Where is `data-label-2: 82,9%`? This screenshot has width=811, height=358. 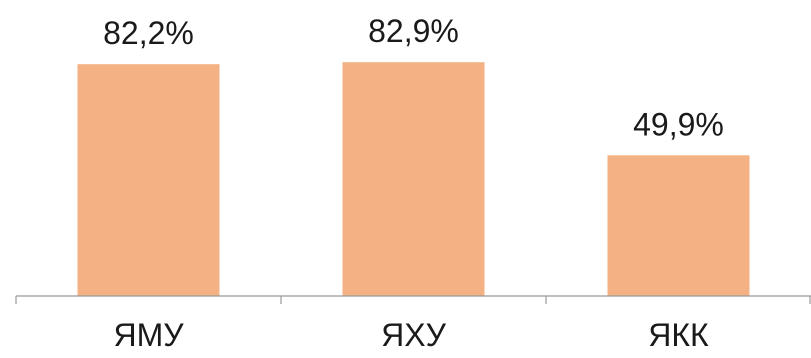
data-label-2: 82,9% is located at coordinates (413, 31).